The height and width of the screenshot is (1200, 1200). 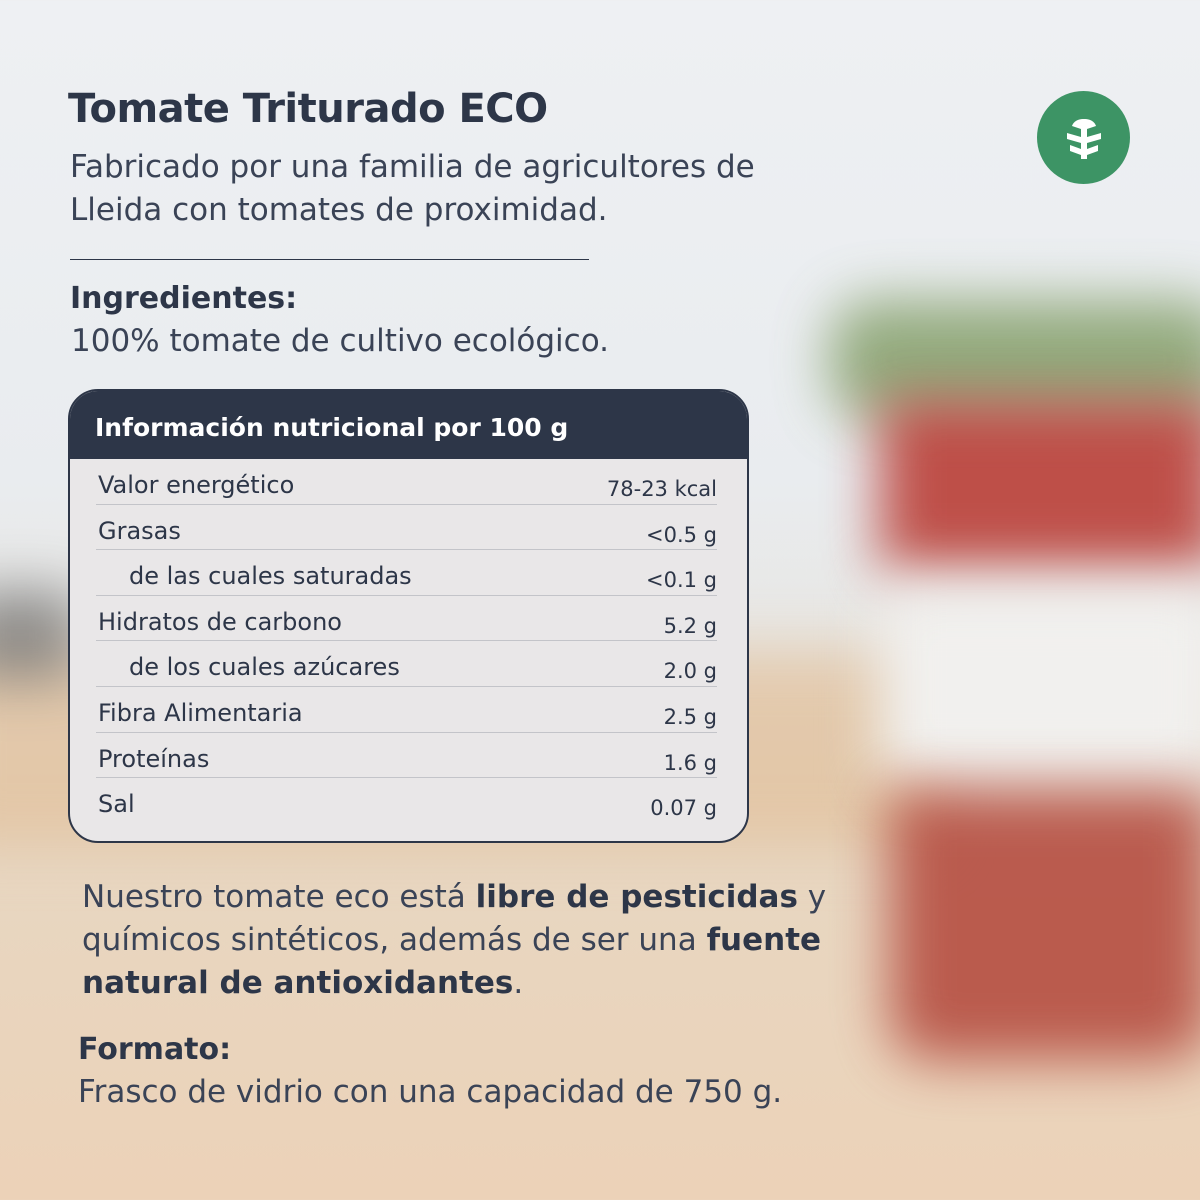 What do you see at coordinates (1040, 485) in the screenshot?
I see `jar-top-blur` at bounding box center [1040, 485].